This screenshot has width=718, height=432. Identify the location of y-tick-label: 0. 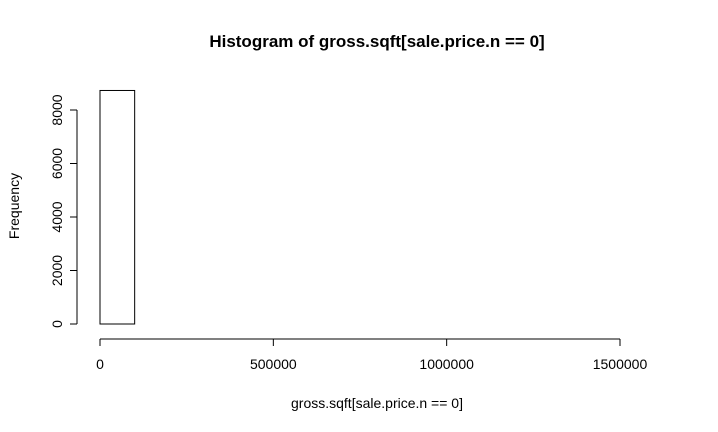
(57, 324).